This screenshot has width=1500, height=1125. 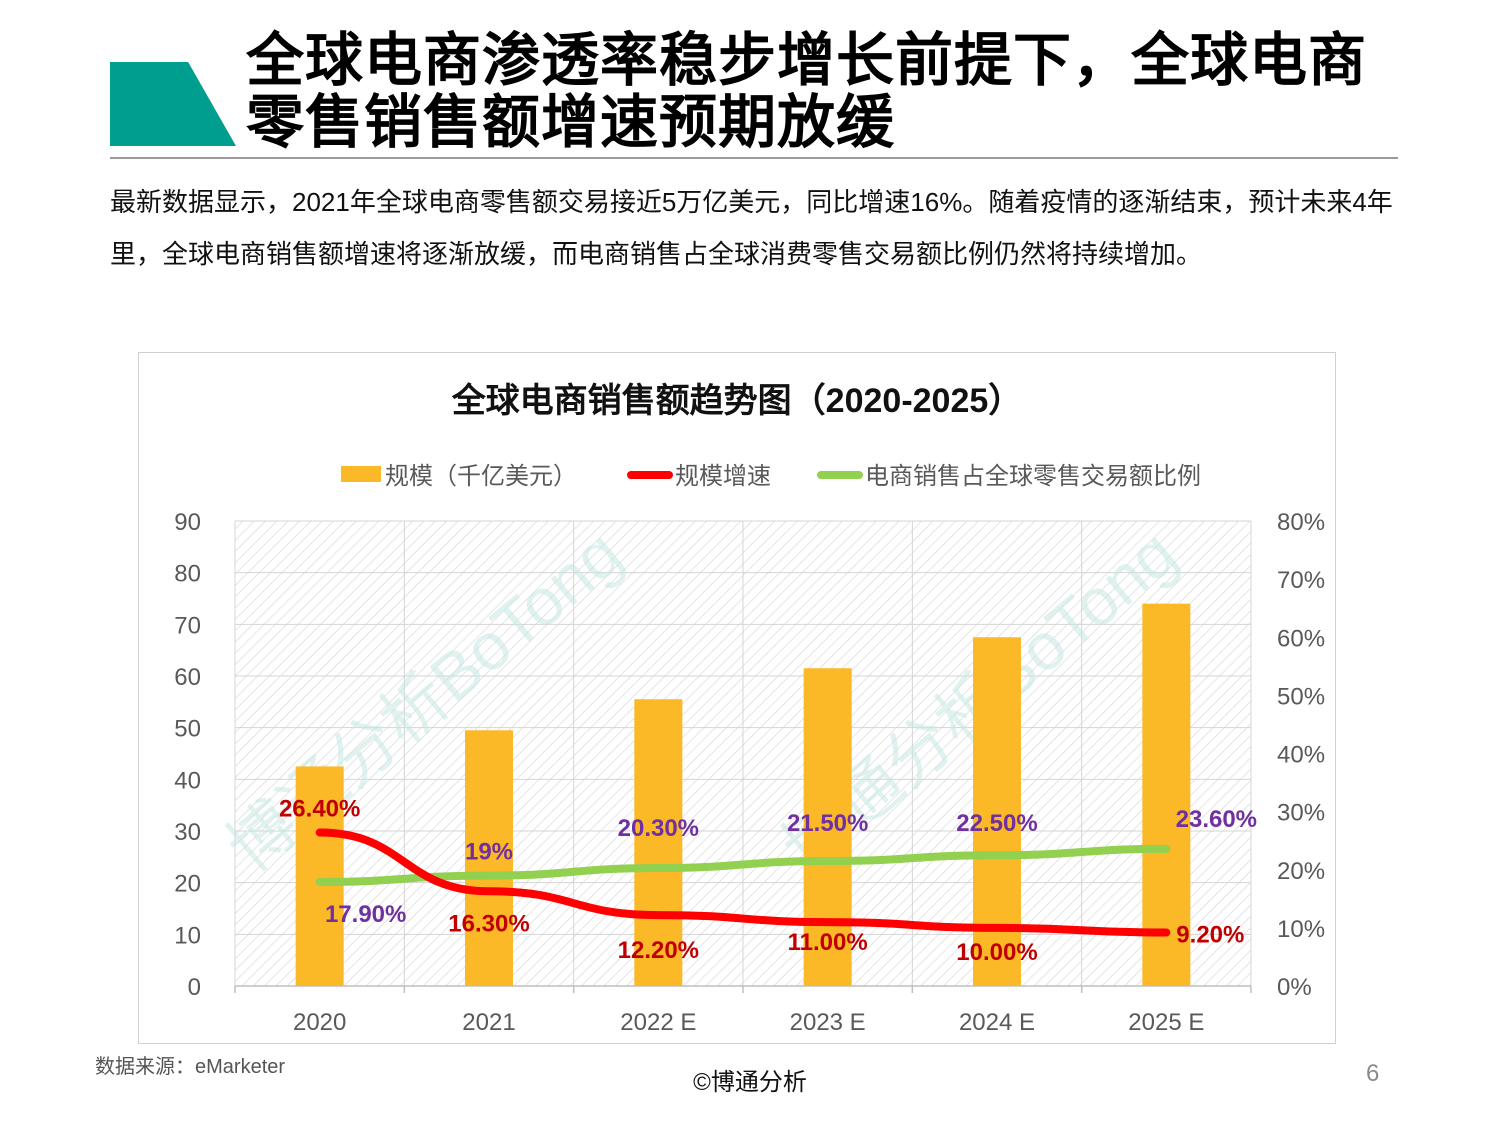 I want to click on y-right-tick-label: 20%, so click(x=1301, y=871).